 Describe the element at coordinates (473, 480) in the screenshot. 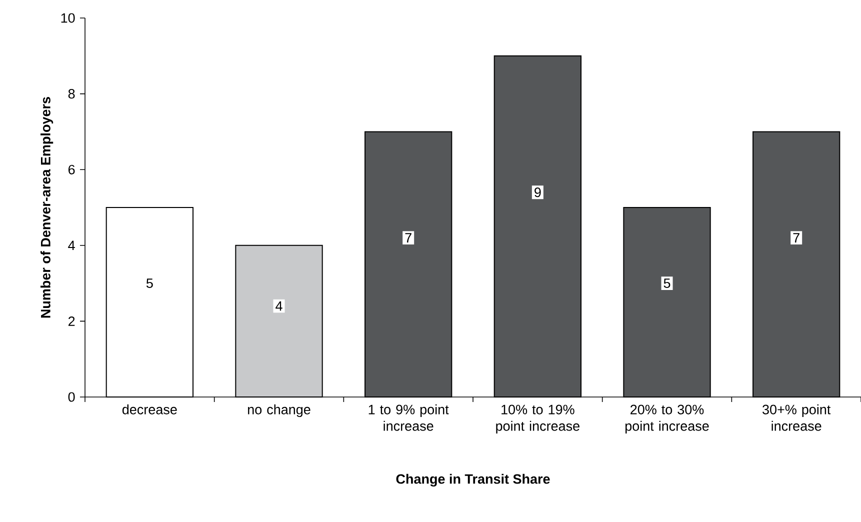

I see `x-axis-title: Change in Transit Share` at that location.